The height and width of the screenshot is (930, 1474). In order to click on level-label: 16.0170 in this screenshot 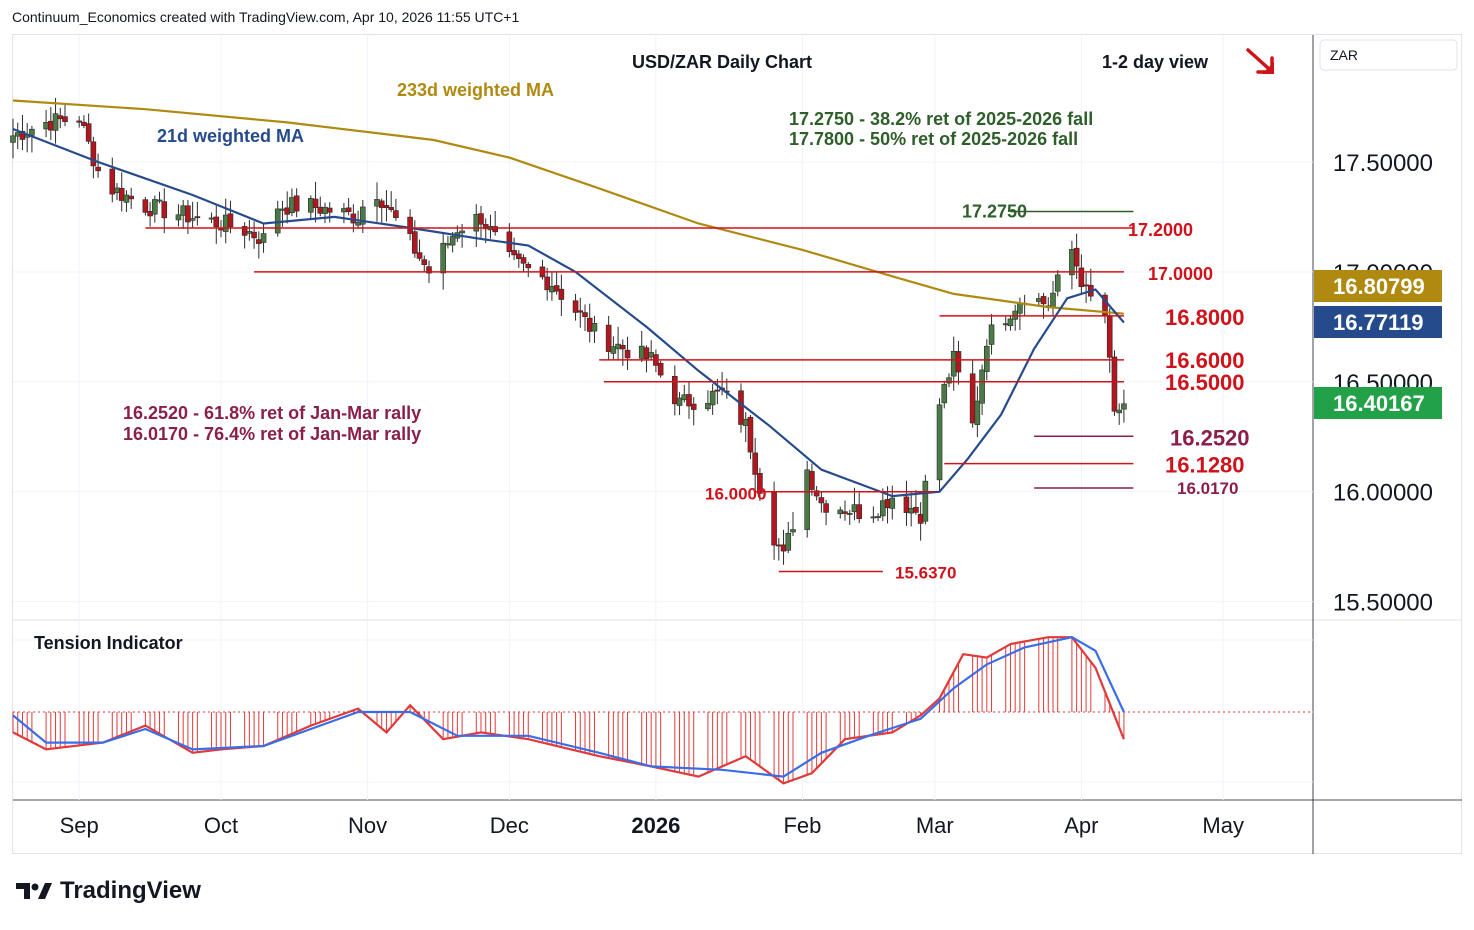, I will do `click(1207, 488)`.